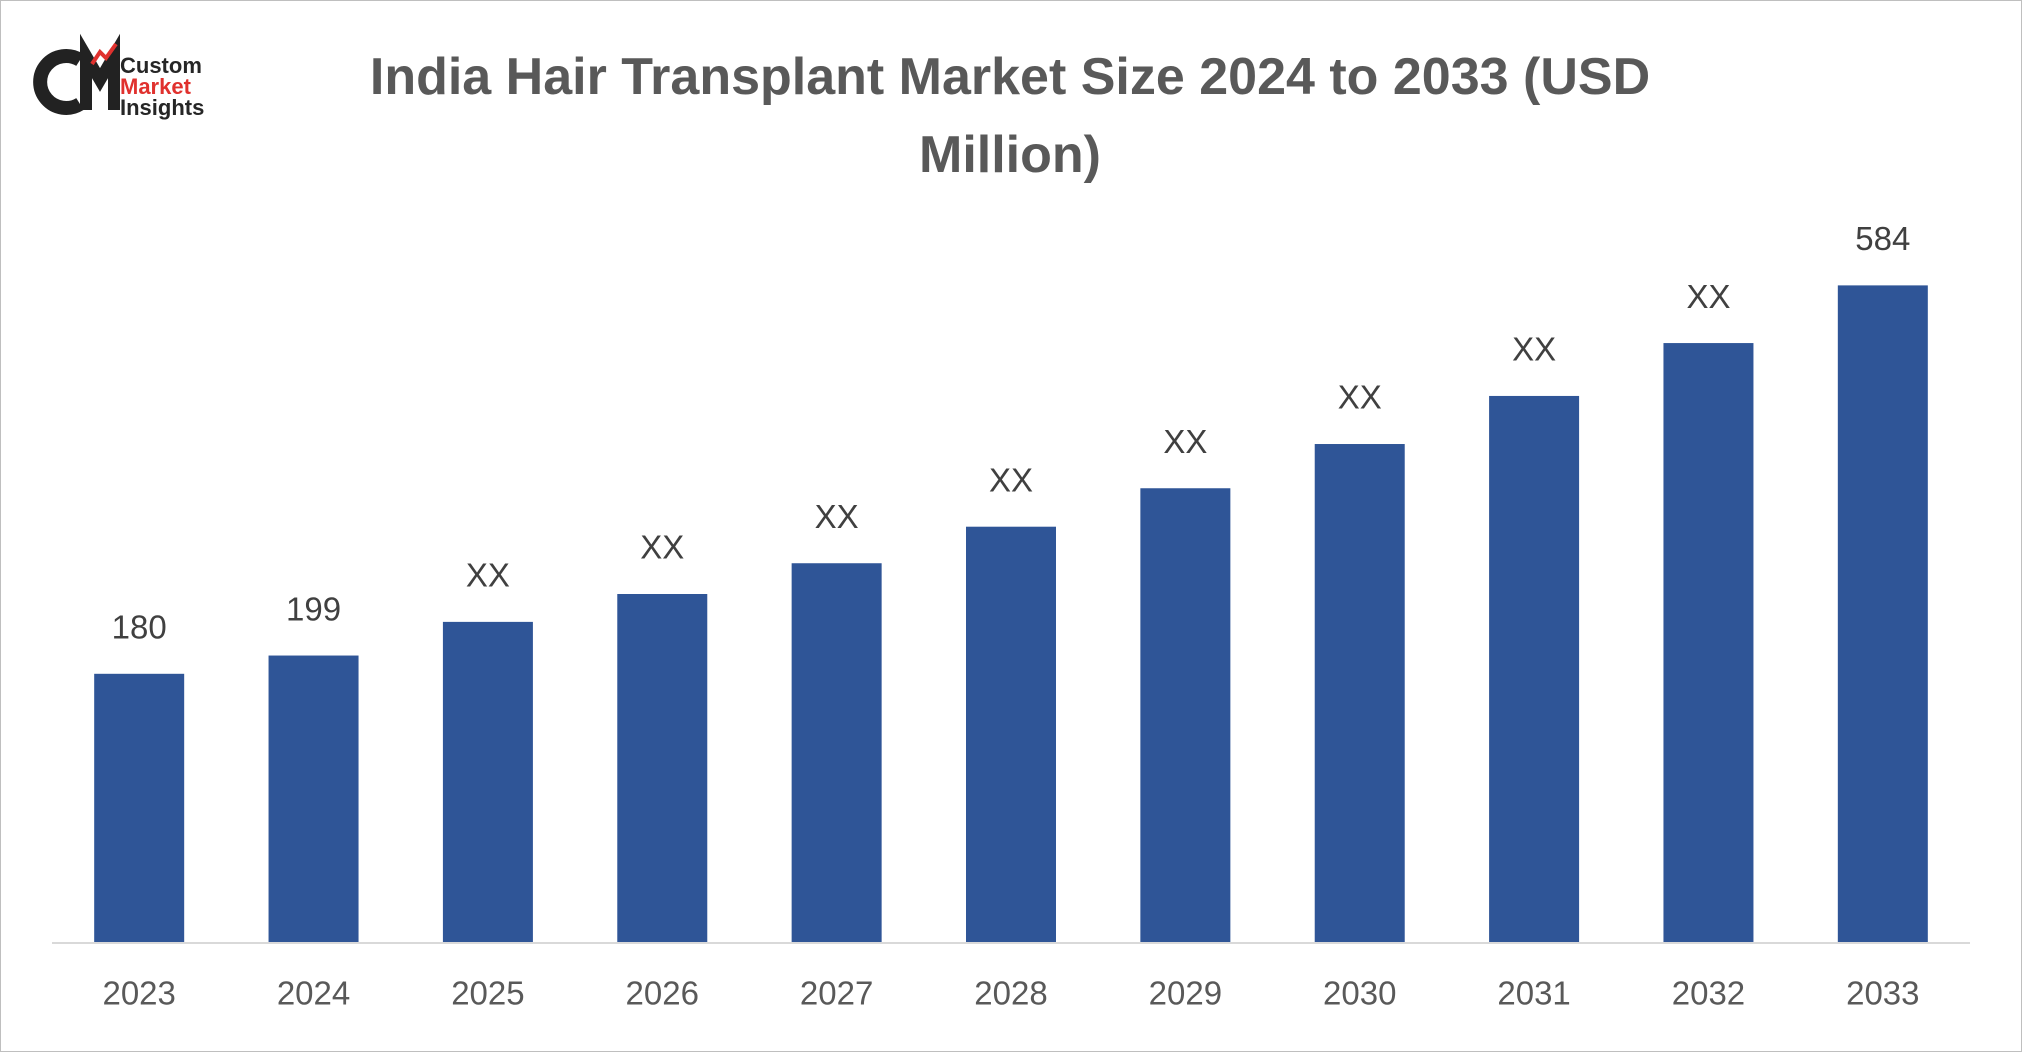 This screenshot has width=2022, height=1052. What do you see at coordinates (1882, 993) in the screenshot?
I see `x-tick-label: 2033` at bounding box center [1882, 993].